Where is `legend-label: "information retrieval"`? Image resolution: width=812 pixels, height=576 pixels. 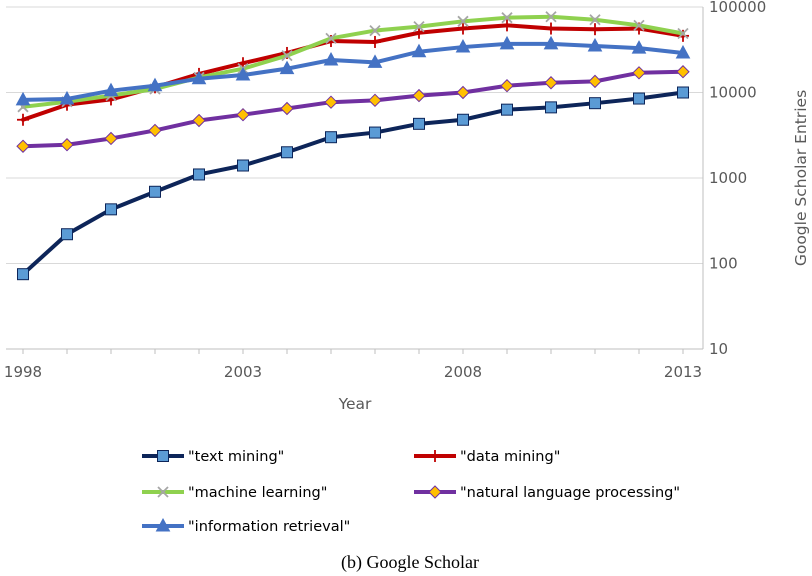
legend-label: "information retrieval" is located at coordinates (269, 527).